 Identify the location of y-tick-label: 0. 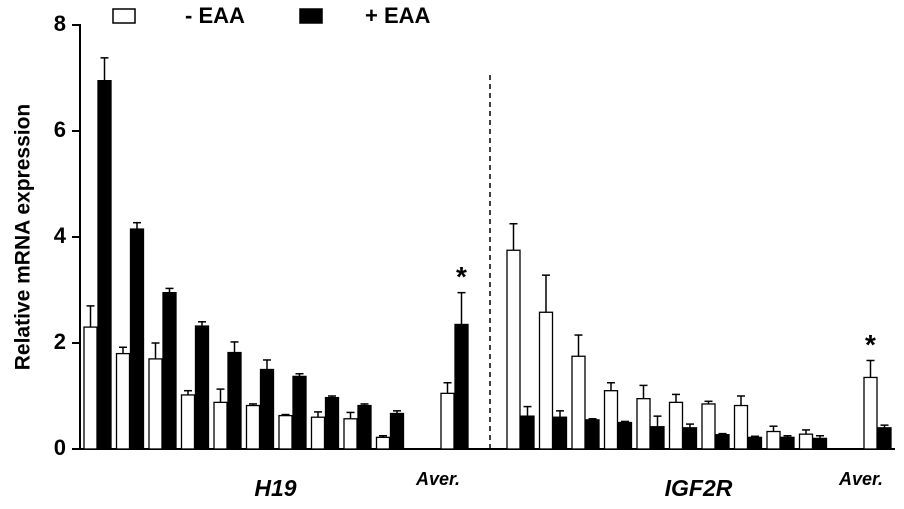
(60, 447).